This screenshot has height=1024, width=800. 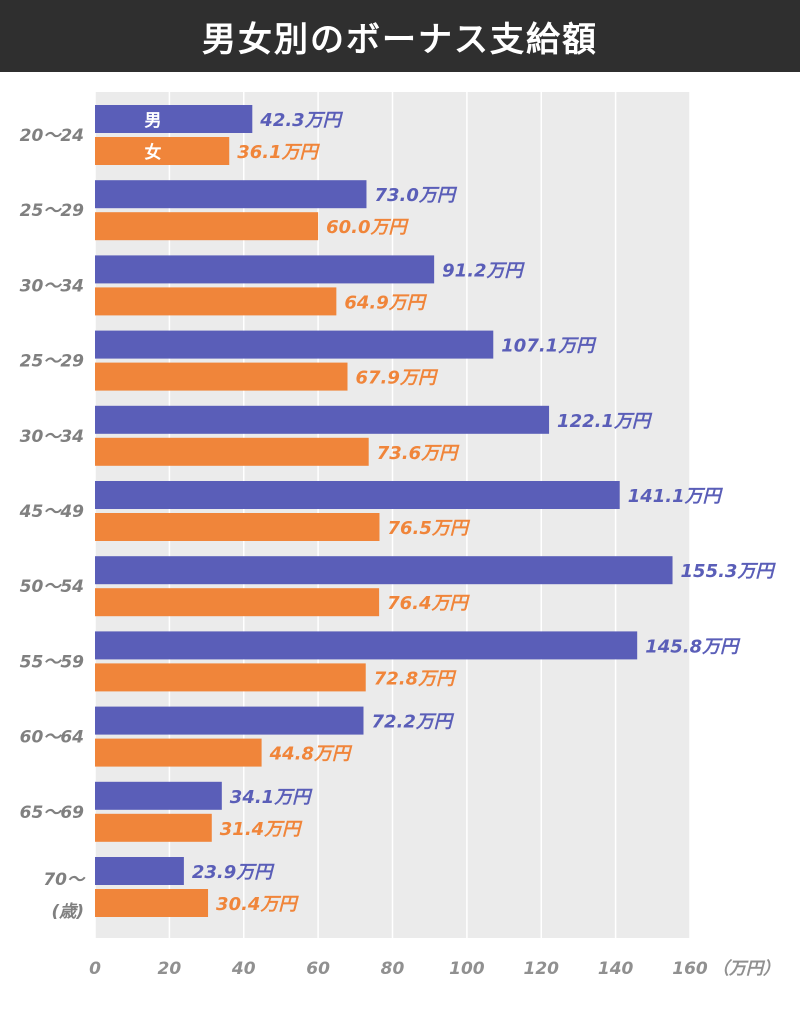 I want to click on x-axis-ticks: 0 20 40 60 80 100 120 140 160 （万円）, so click(x=434, y=969).